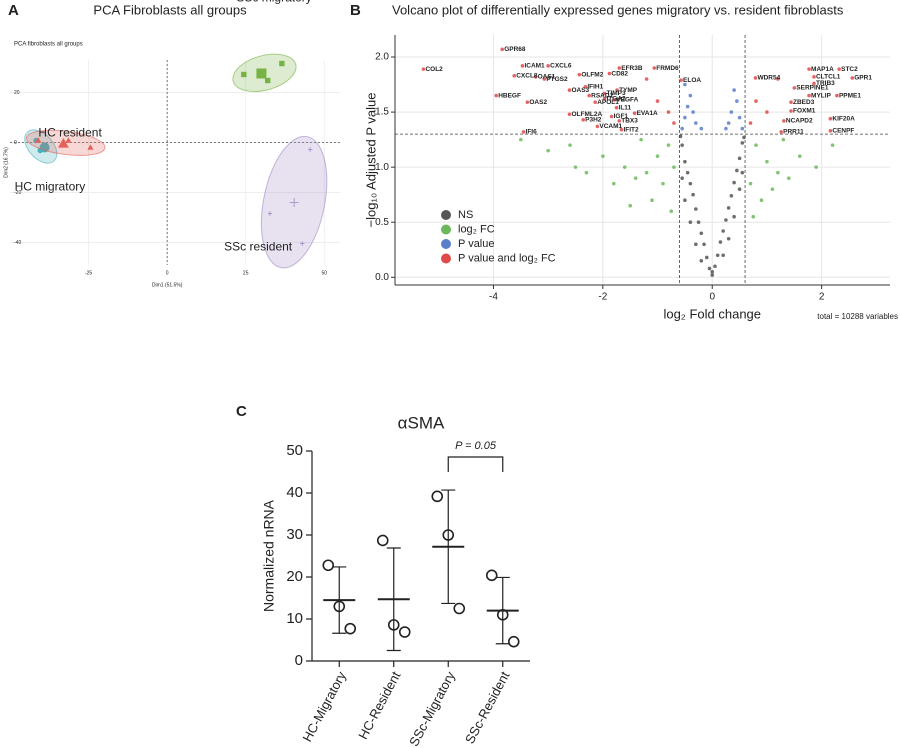 Image resolution: width=900 pixels, height=748 pixels. Describe the element at coordinates (527, 75) in the screenshot. I see `gene-label: CXCL8` at that location.